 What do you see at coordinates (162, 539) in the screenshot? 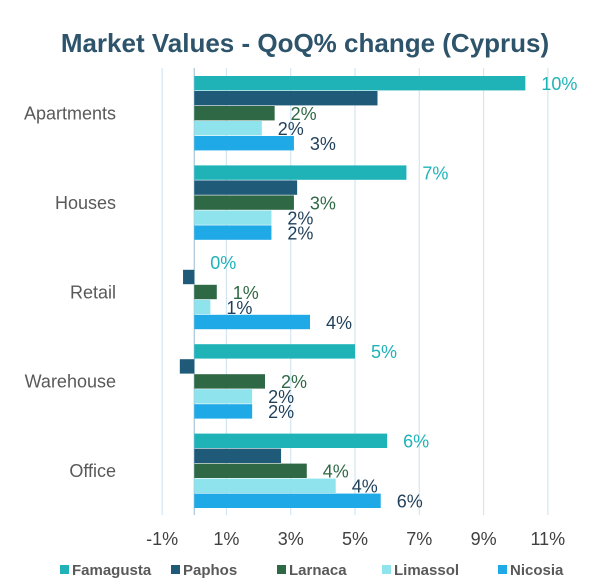
I see `x-tick--1-: -1%` at bounding box center [162, 539].